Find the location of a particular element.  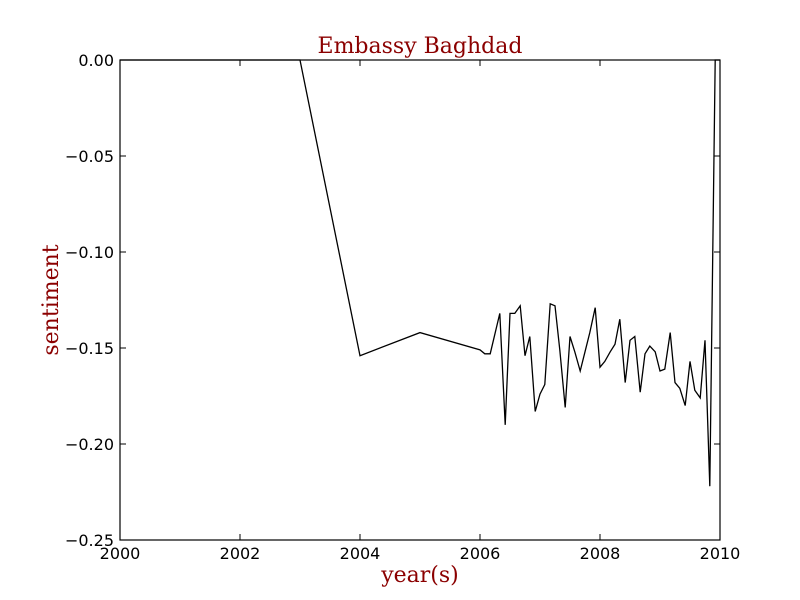

y-tick-label: −0.15 is located at coordinates (89, 348).